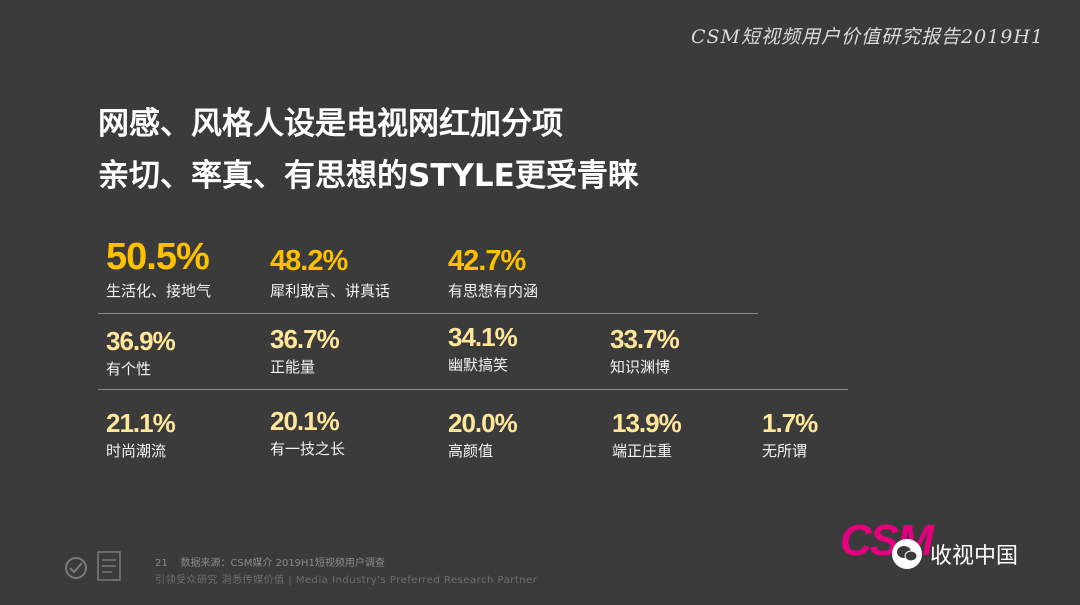 This screenshot has height=605, width=1080. Describe the element at coordinates (158, 257) in the screenshot. I see `stat-percent: 50.5%` at that location.